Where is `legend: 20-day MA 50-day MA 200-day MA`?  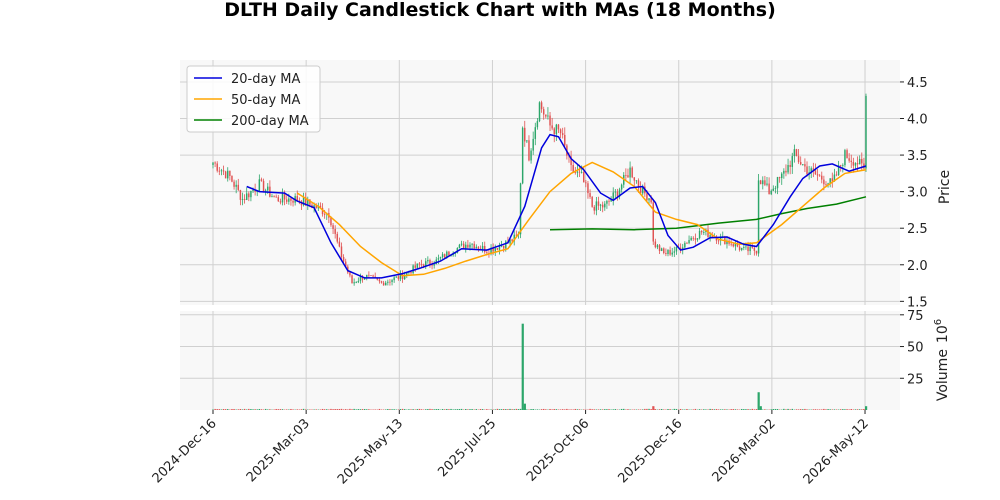 legend: 20-day MA 50-day MA 200-day MA is located at coordinates (253, 99).